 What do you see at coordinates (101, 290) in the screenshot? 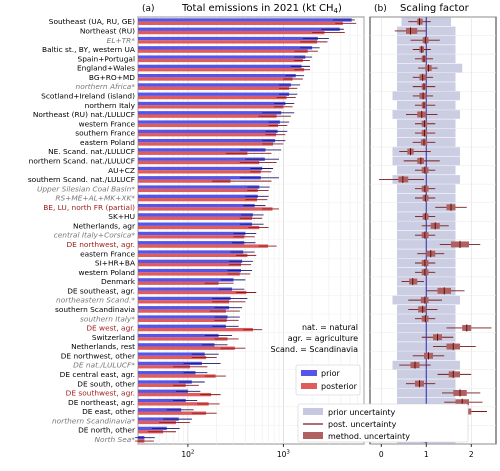
I see `category-label: DE southeast, agr.` at bounding box center [101, 290].